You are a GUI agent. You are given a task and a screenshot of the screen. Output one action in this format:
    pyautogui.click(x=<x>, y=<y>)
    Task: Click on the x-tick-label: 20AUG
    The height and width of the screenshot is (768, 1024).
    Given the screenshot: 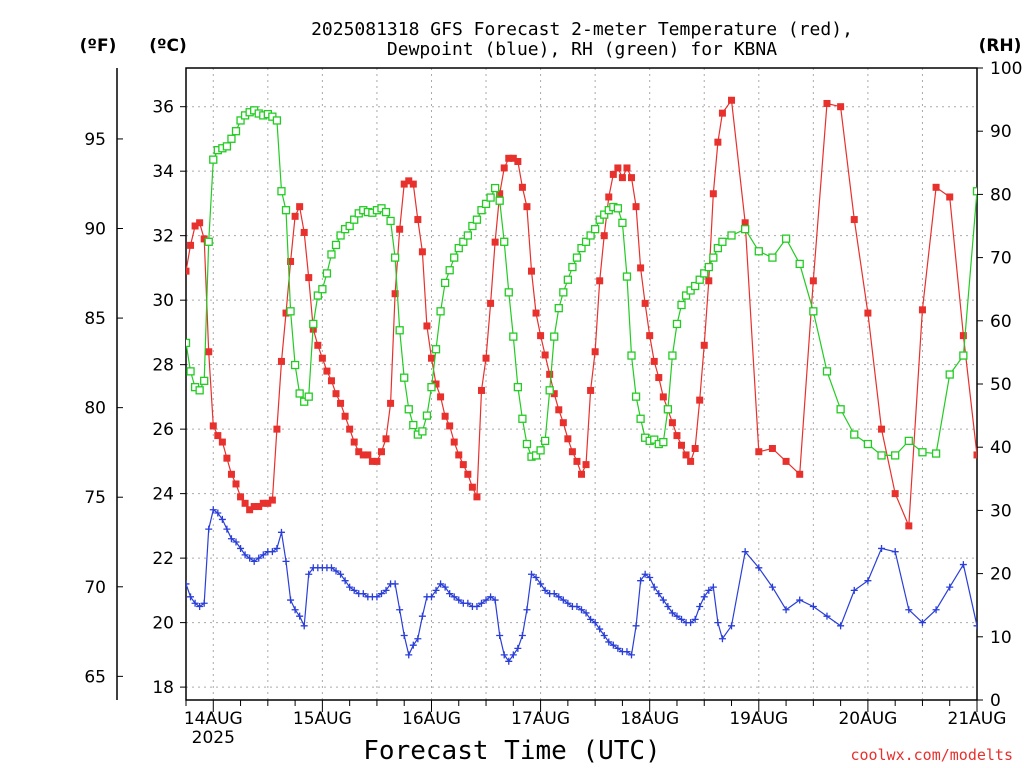 What is the action you would take?
    pyautogui.click(x=867, y=719)
    